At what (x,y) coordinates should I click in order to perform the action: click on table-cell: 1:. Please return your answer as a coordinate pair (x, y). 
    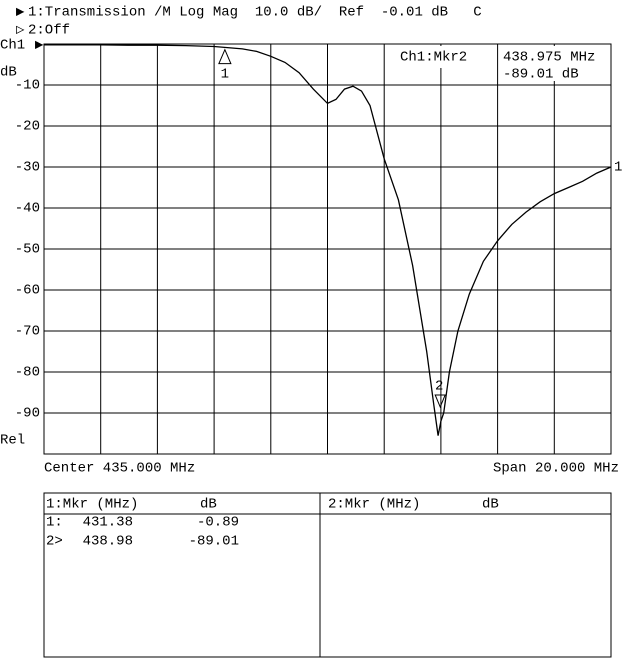
    Looking at the image, I should click on (54, 523).